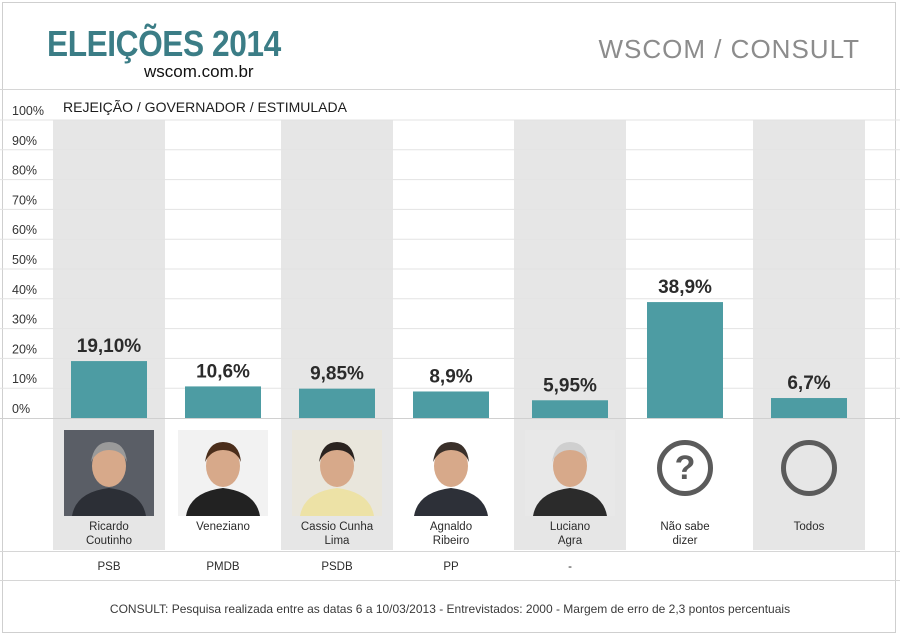 This screenshot has width=900, height=637. What do you see at coordinates (24, 230) in the screenshot?
I see `y-tick-label: 60%` at bounding box center [24, 230].